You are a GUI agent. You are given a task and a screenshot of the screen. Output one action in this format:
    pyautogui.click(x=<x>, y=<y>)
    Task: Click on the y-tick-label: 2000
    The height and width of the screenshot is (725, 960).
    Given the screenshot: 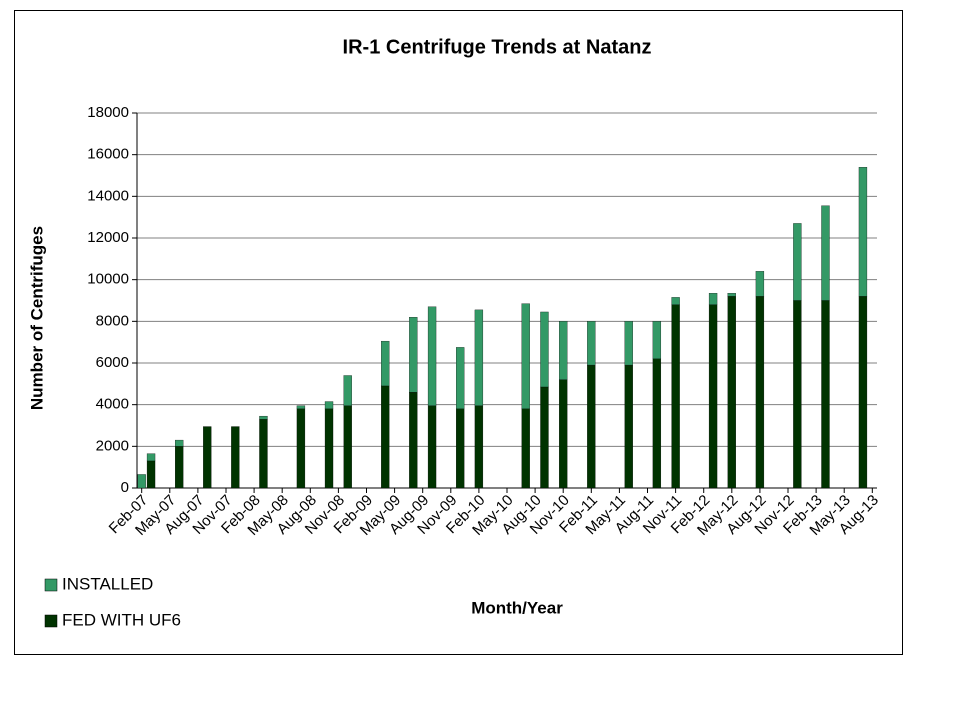 What is the action you would take?
    pyautogui.click(x=112, y=445)
    